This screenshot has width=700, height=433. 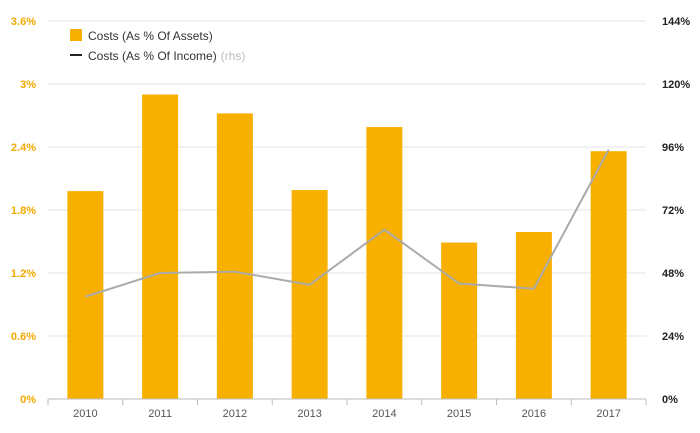 I want to click on y-left-tick-label: 0%, so click(x=28, y=400).